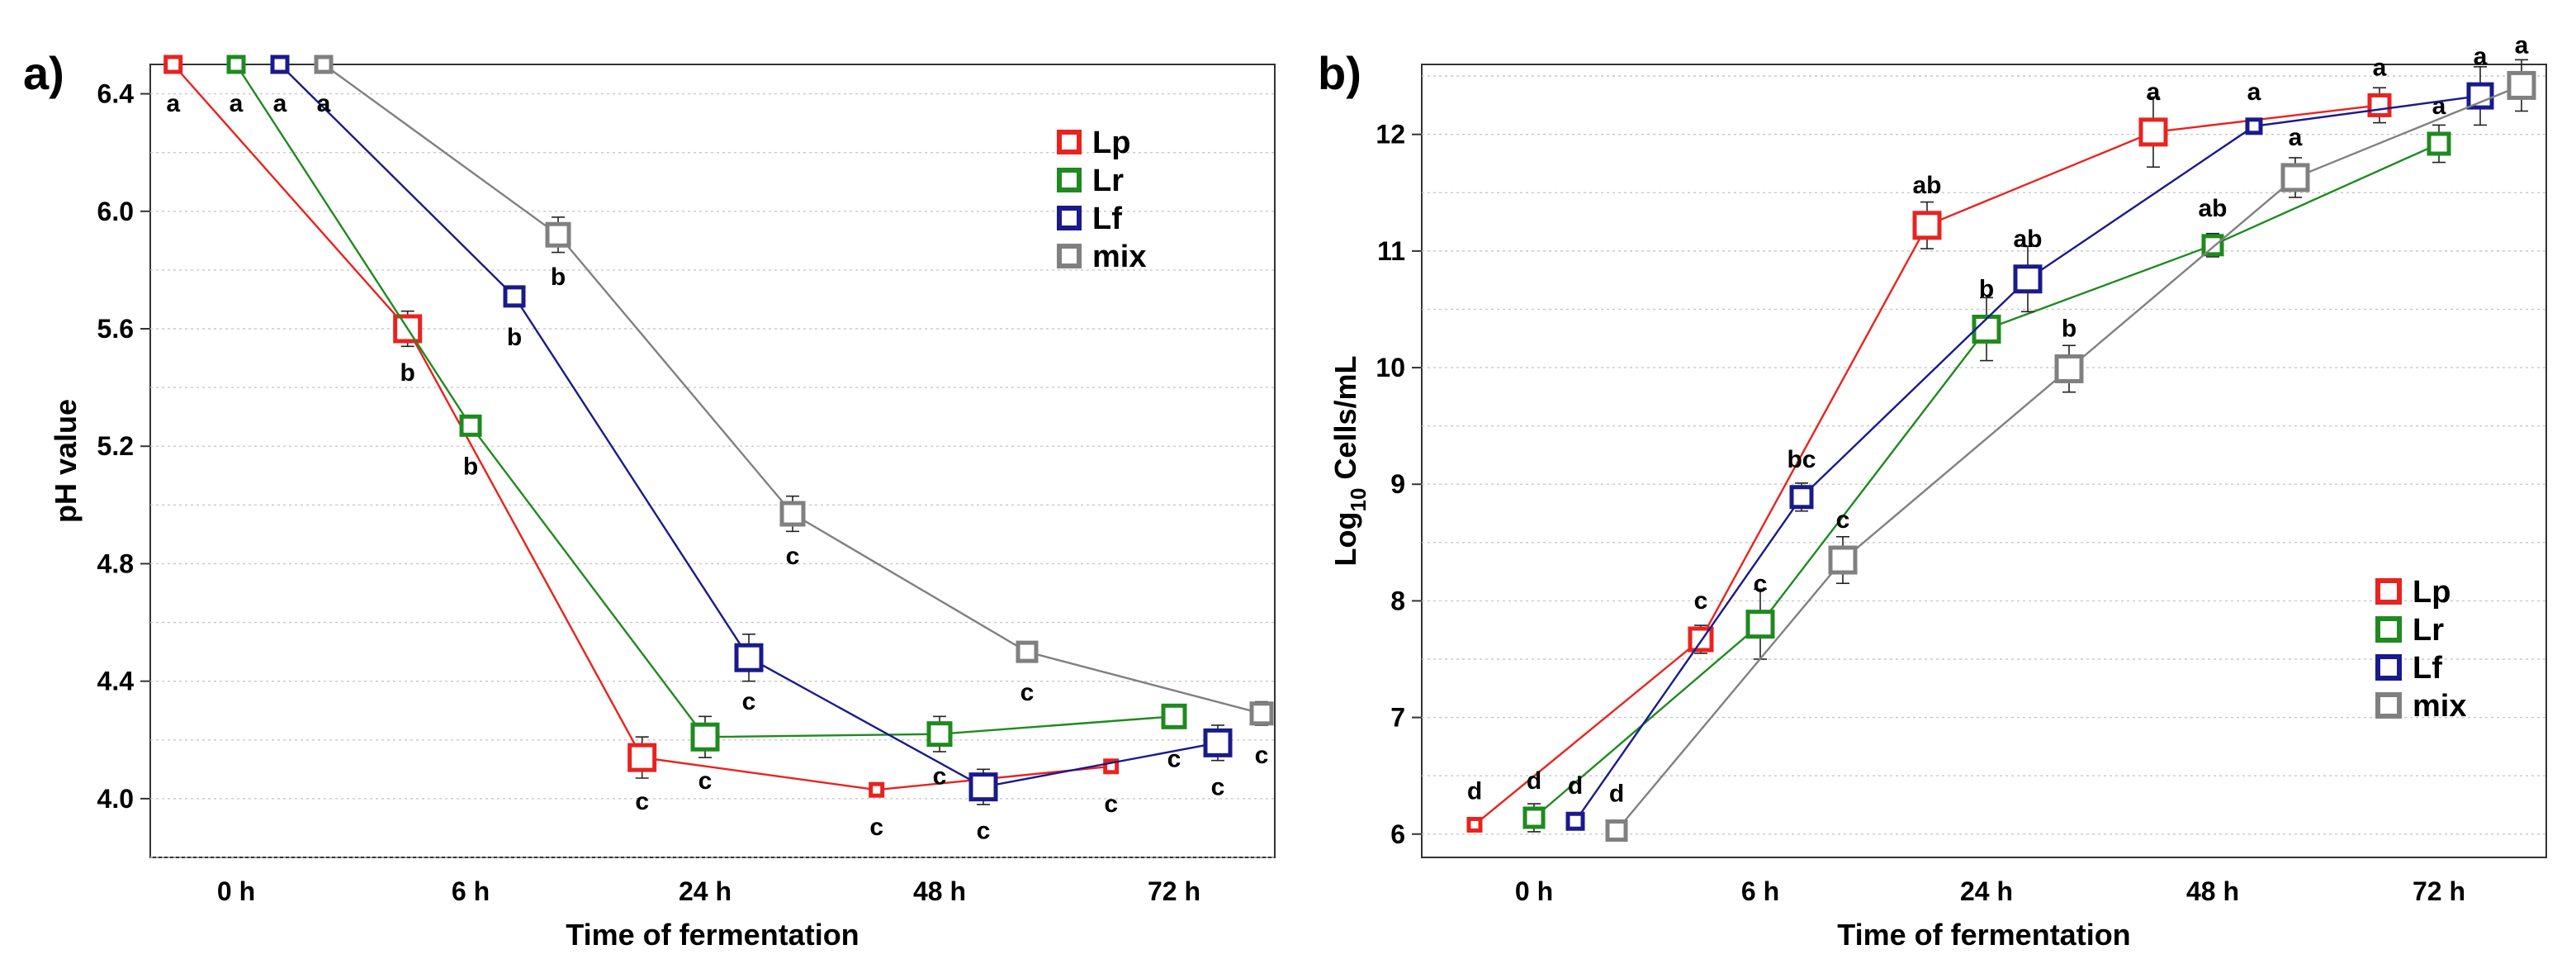 Image resolution: width=2576 pixels, height=978 pixels. Describe the element at coordinates (1345, 539) in the screenshot. I see `panel-b-y-axis-title-main: Log` at that location.